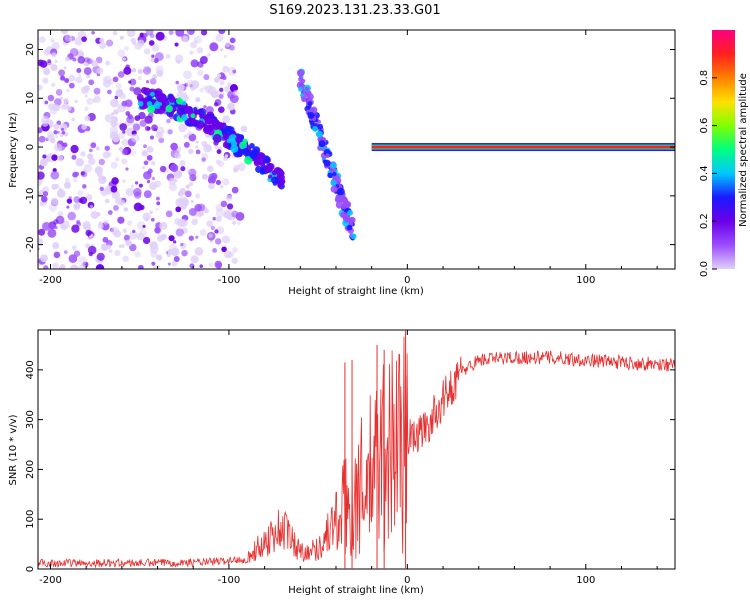 The height and width of the screenshot is (600, 750). I want to click on x-tick-label: -100, so click(229, 580).